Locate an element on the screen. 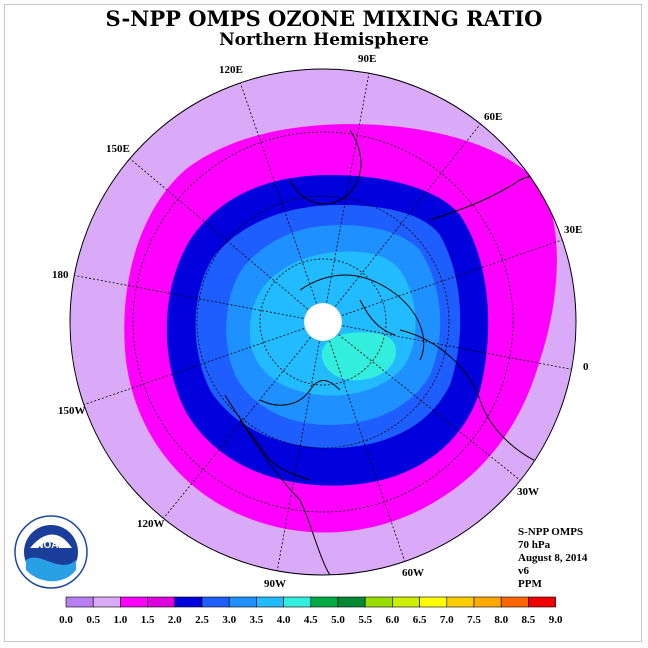 The height and width of the screenshot is (648, 648). lon-label-150e: 150E is located at coordinates (118, 149).